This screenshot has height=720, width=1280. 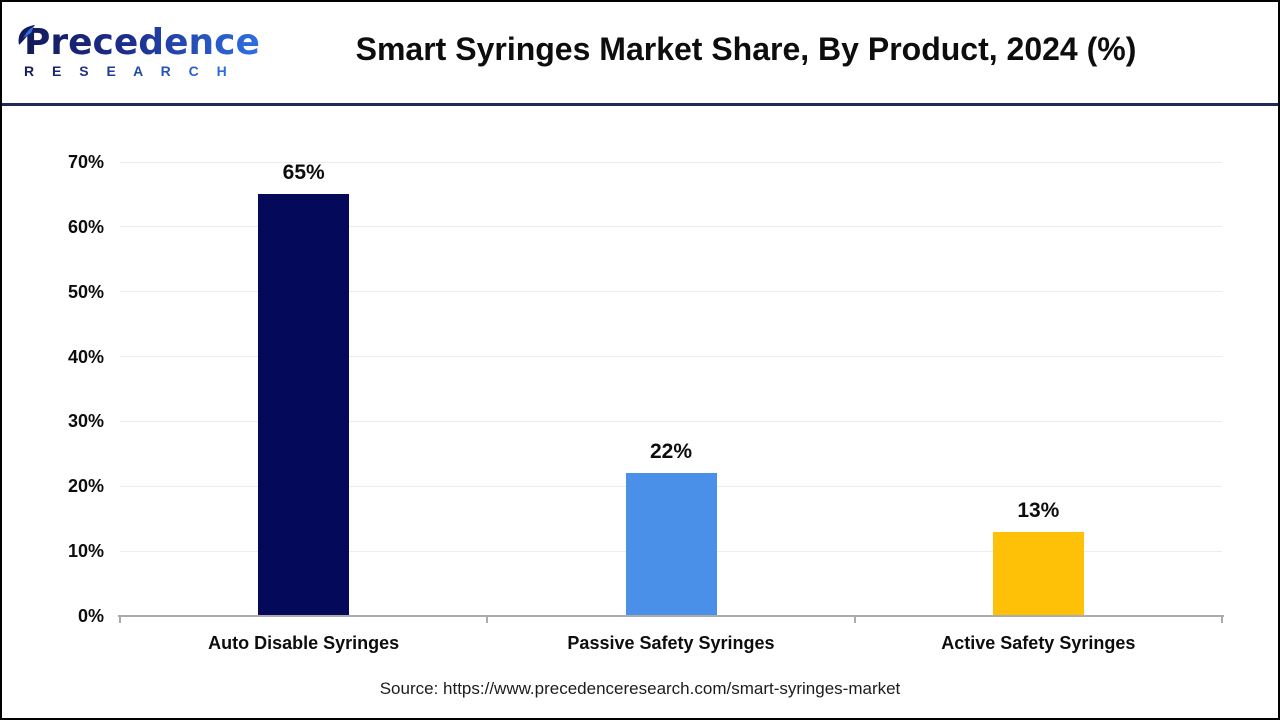 What do you see at coordinates (1038, 643) in the screenshot?
I see `x-axis-label-active-safety-syringes: Active Safety Syringes` at bounding box center [1038, 643].